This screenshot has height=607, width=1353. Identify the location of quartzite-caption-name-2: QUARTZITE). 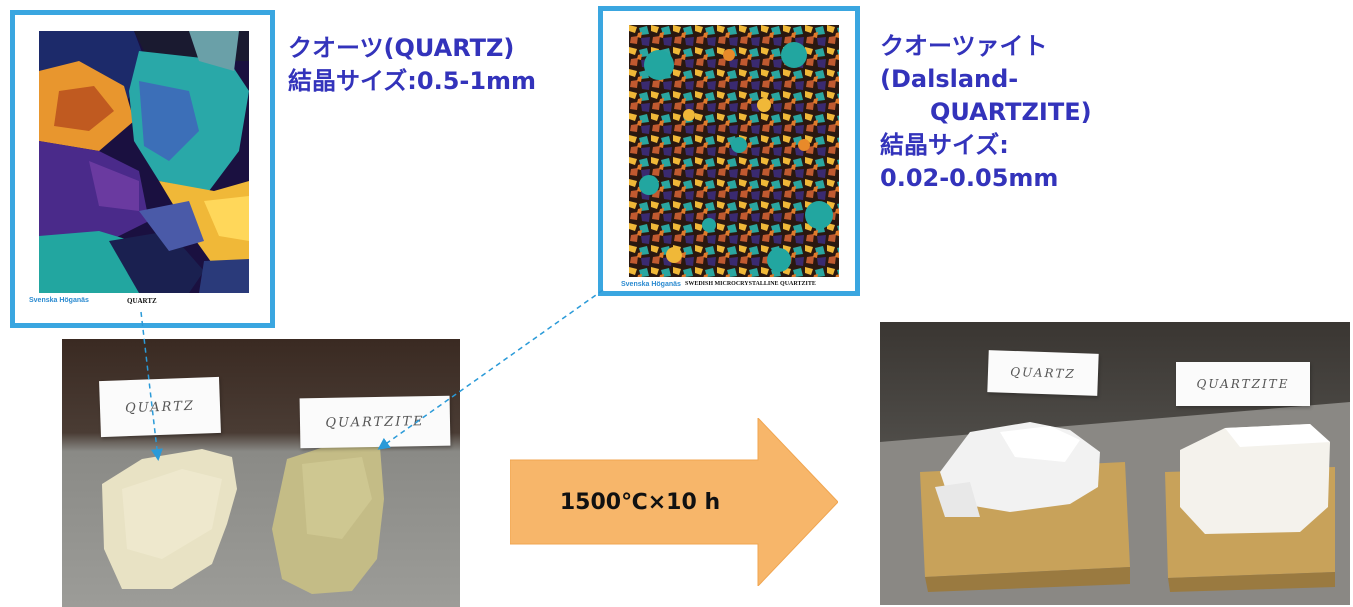
(1011, 112).